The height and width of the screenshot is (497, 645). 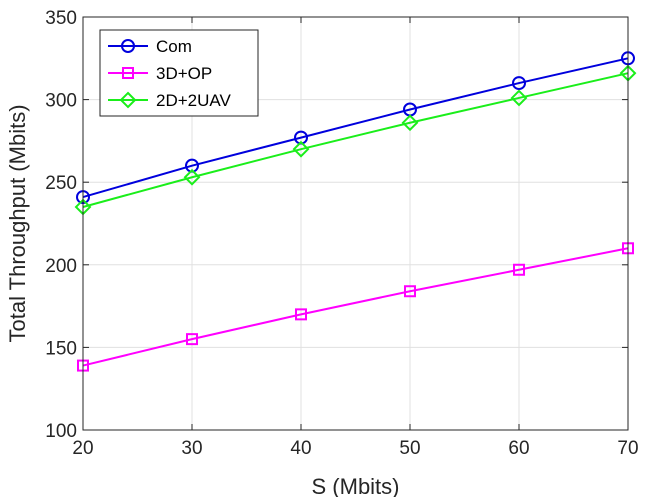 I want to click on y-tick-label: 350, so click(x=61, y=18).